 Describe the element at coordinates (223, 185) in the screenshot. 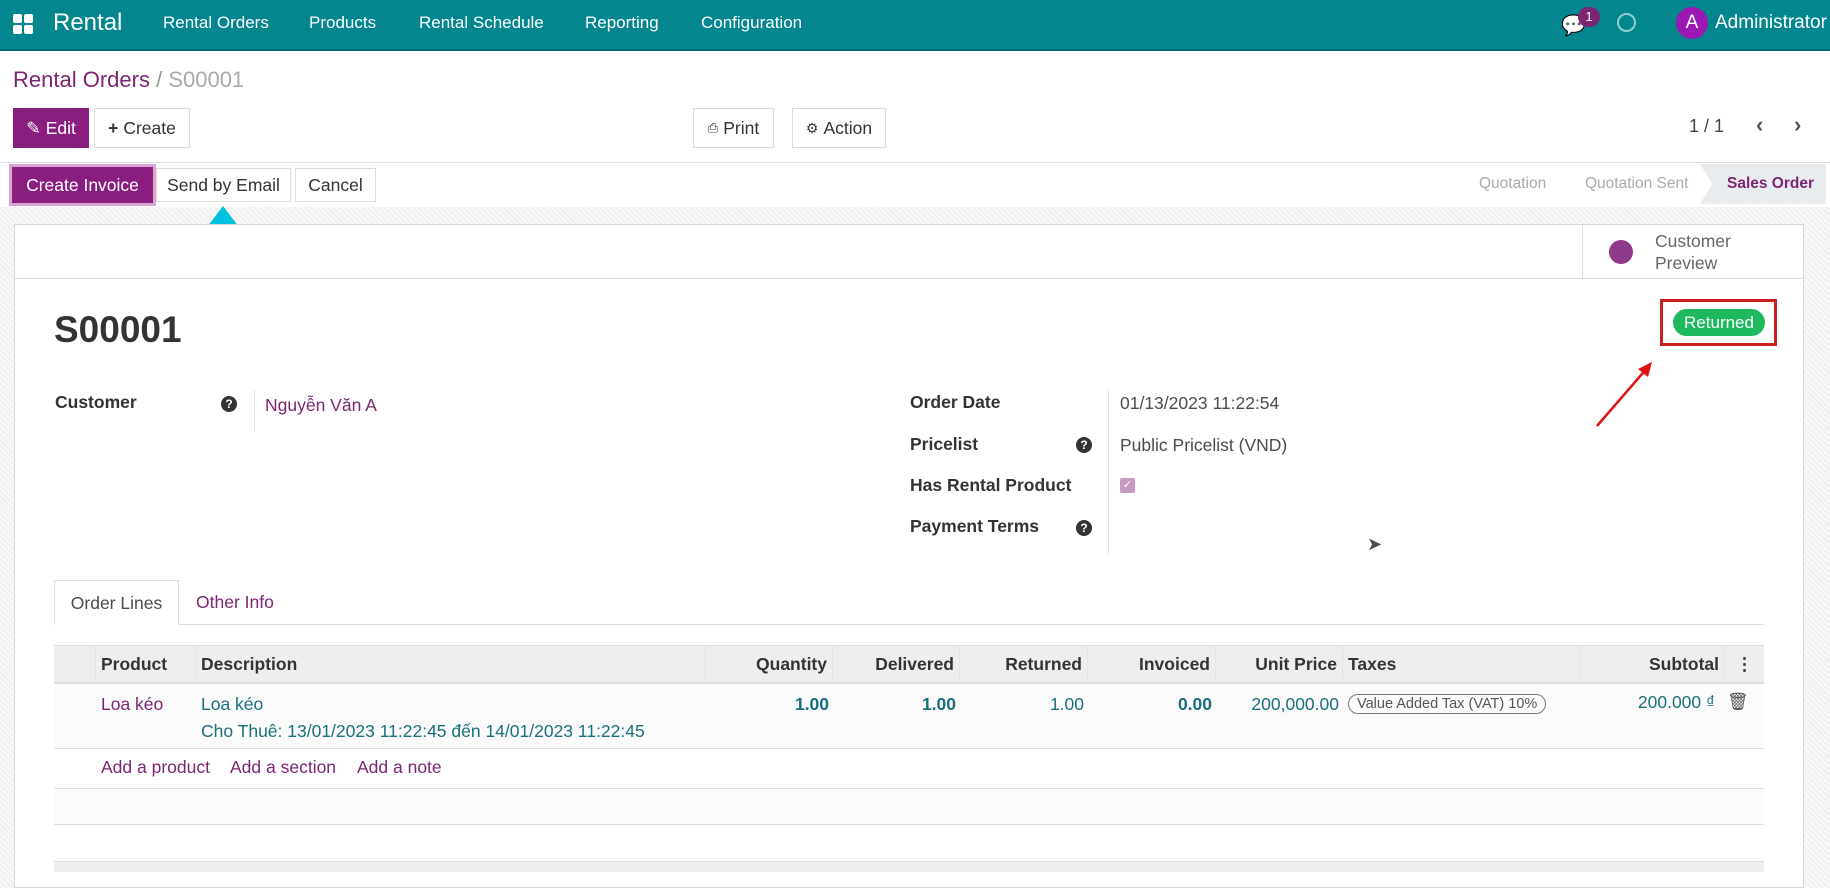

I see `send-by-email-button: Send by Email` at that location.